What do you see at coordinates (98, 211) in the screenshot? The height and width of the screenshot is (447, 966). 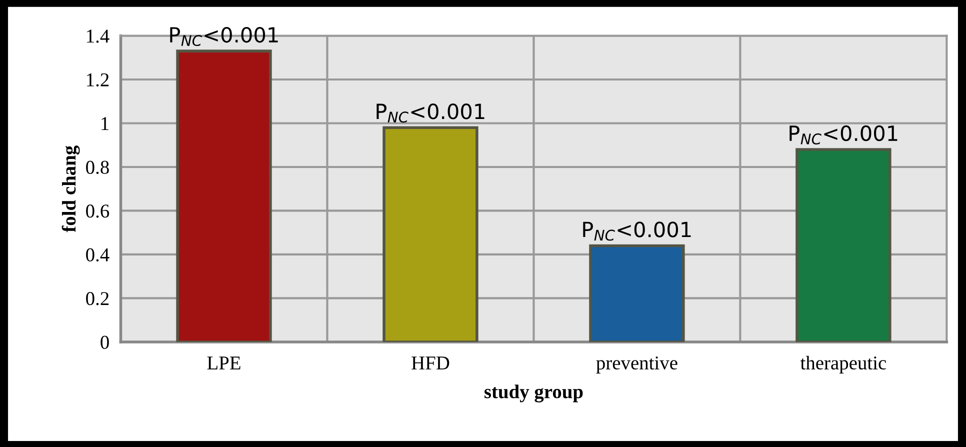 I see `y-tick-label: 0.6` at bounding box center [98, 211].